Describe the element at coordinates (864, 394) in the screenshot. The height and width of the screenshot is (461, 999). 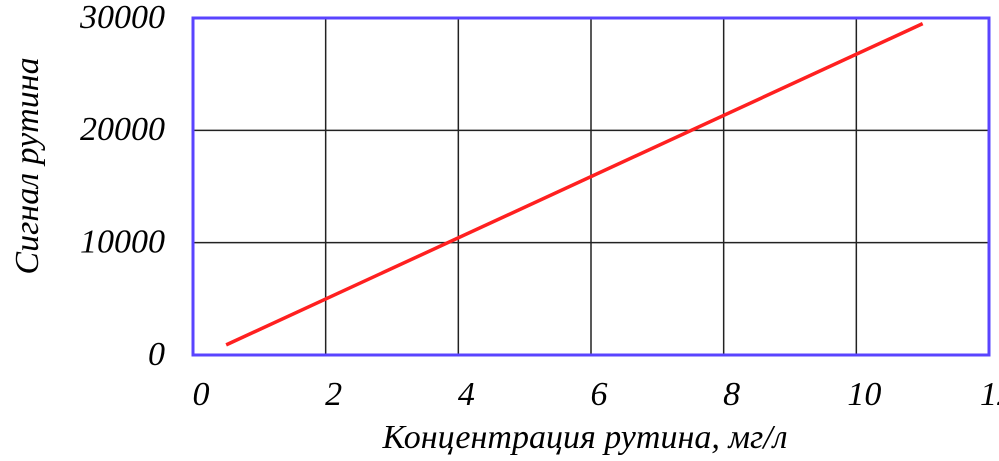
I see `x-tick-label: 10` at that location.